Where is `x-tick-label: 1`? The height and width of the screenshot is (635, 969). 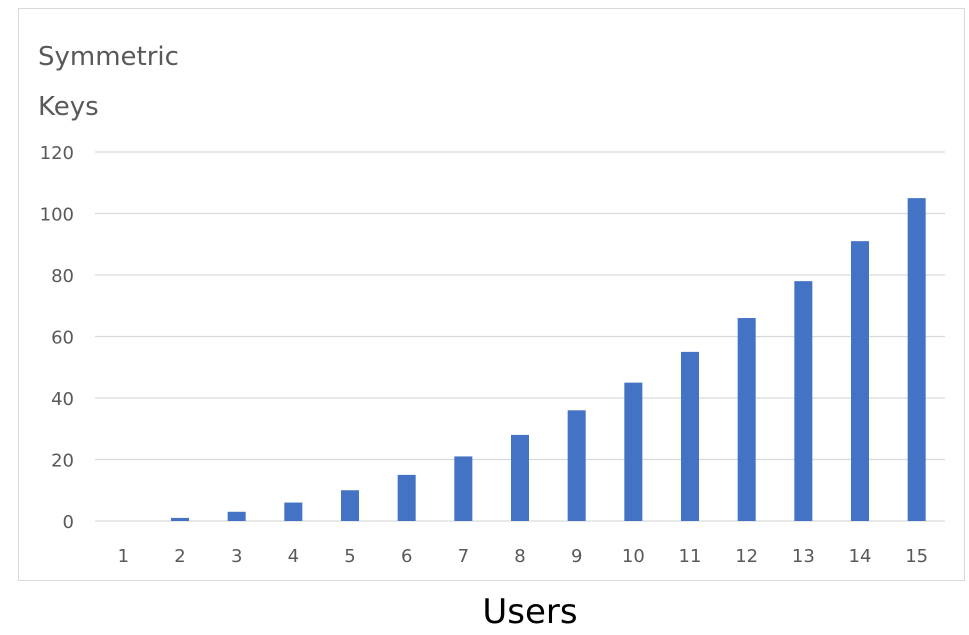 x-tick-label: 1 is located at coordinates (123, 556).